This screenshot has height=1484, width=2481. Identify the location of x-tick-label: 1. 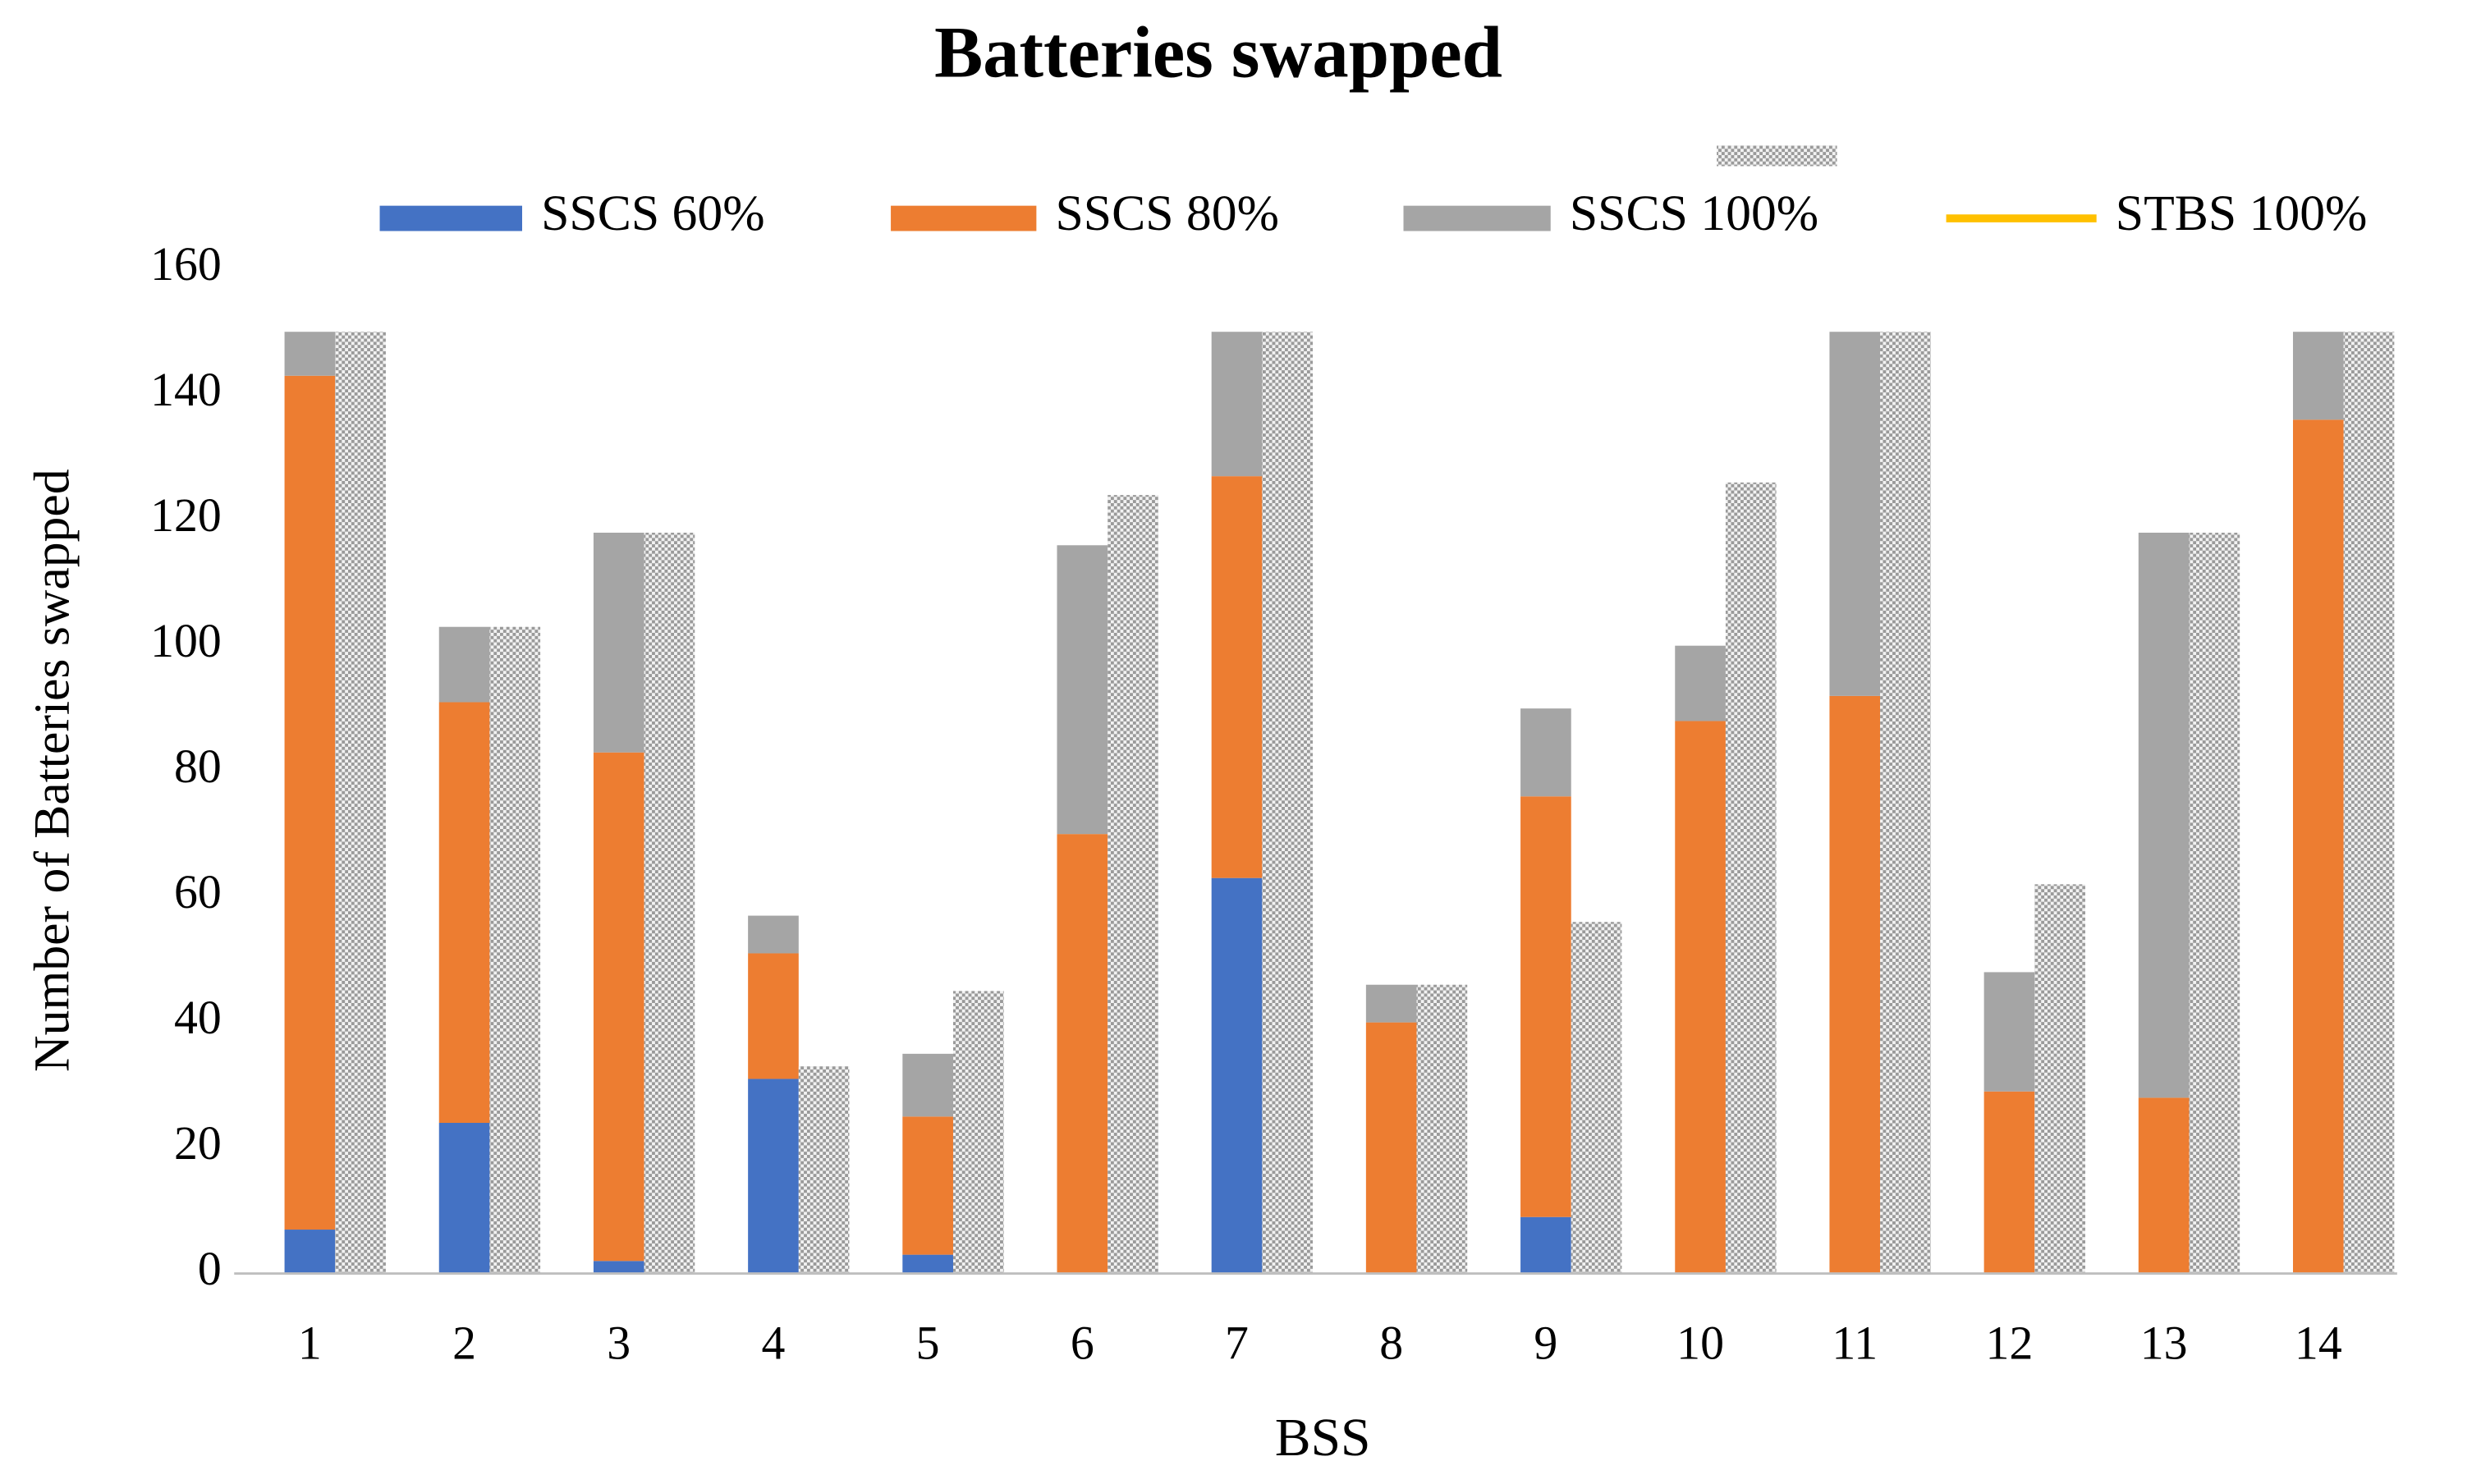
(310, 1342).